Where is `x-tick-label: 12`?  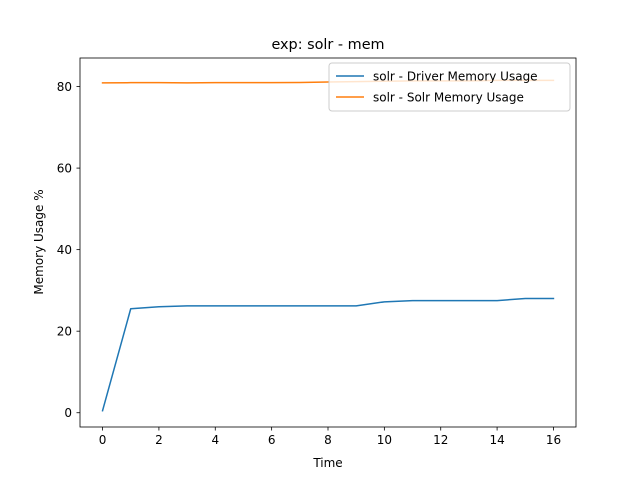
x-tick-label: 12 is located at coordinates (440, 440).